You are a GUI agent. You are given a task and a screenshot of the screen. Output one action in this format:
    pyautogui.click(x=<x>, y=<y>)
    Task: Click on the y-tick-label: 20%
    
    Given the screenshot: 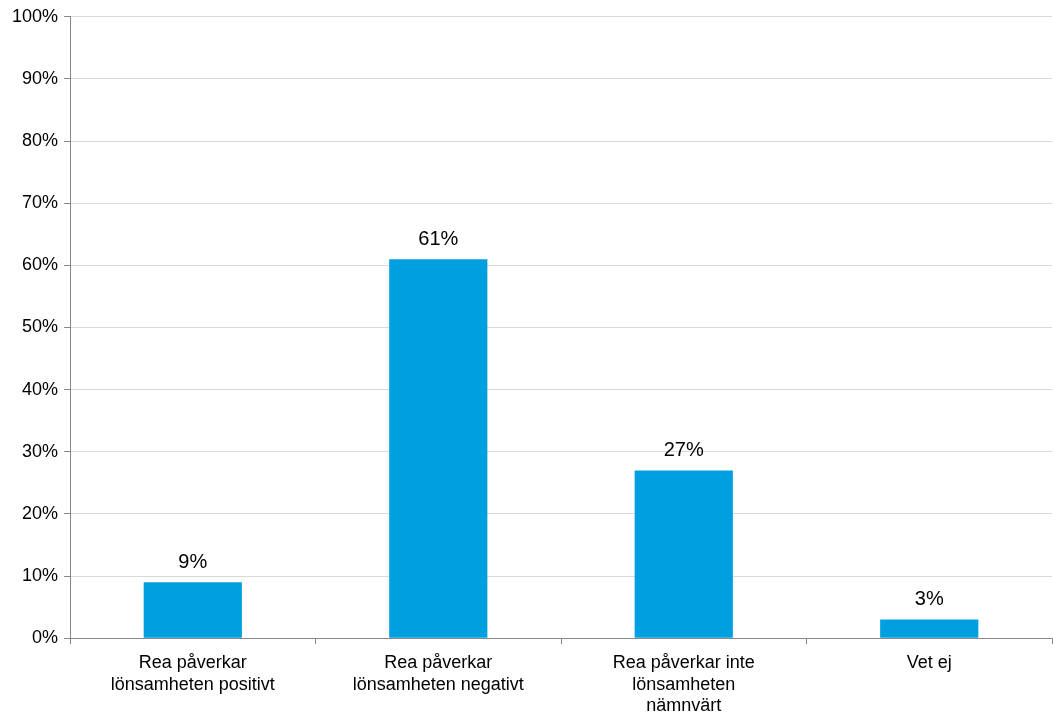 What is the action you would take?
    pyautogui.click(x=40, y=512)
    